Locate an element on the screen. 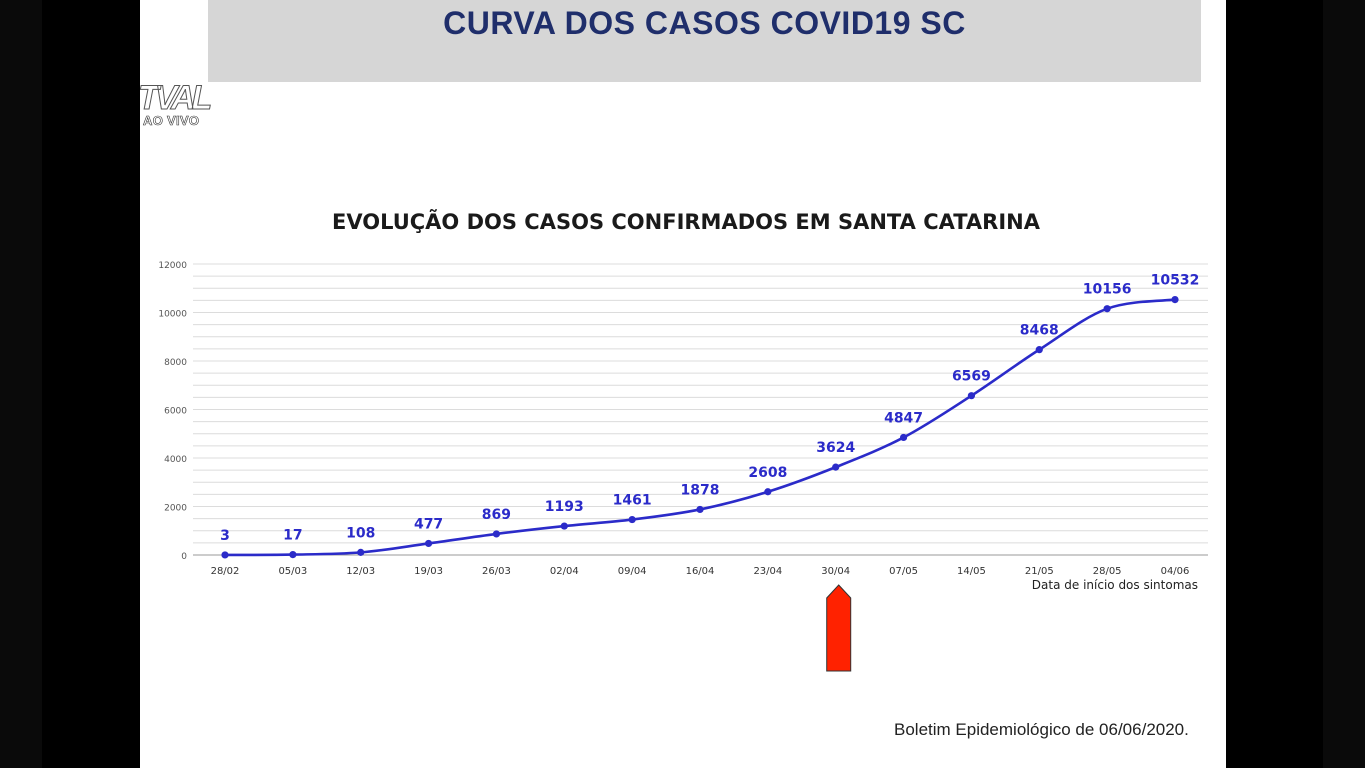  bulletin-note: Boletim Epidemiológico de 06/06/2020. is located at coordinates (1041, 729).